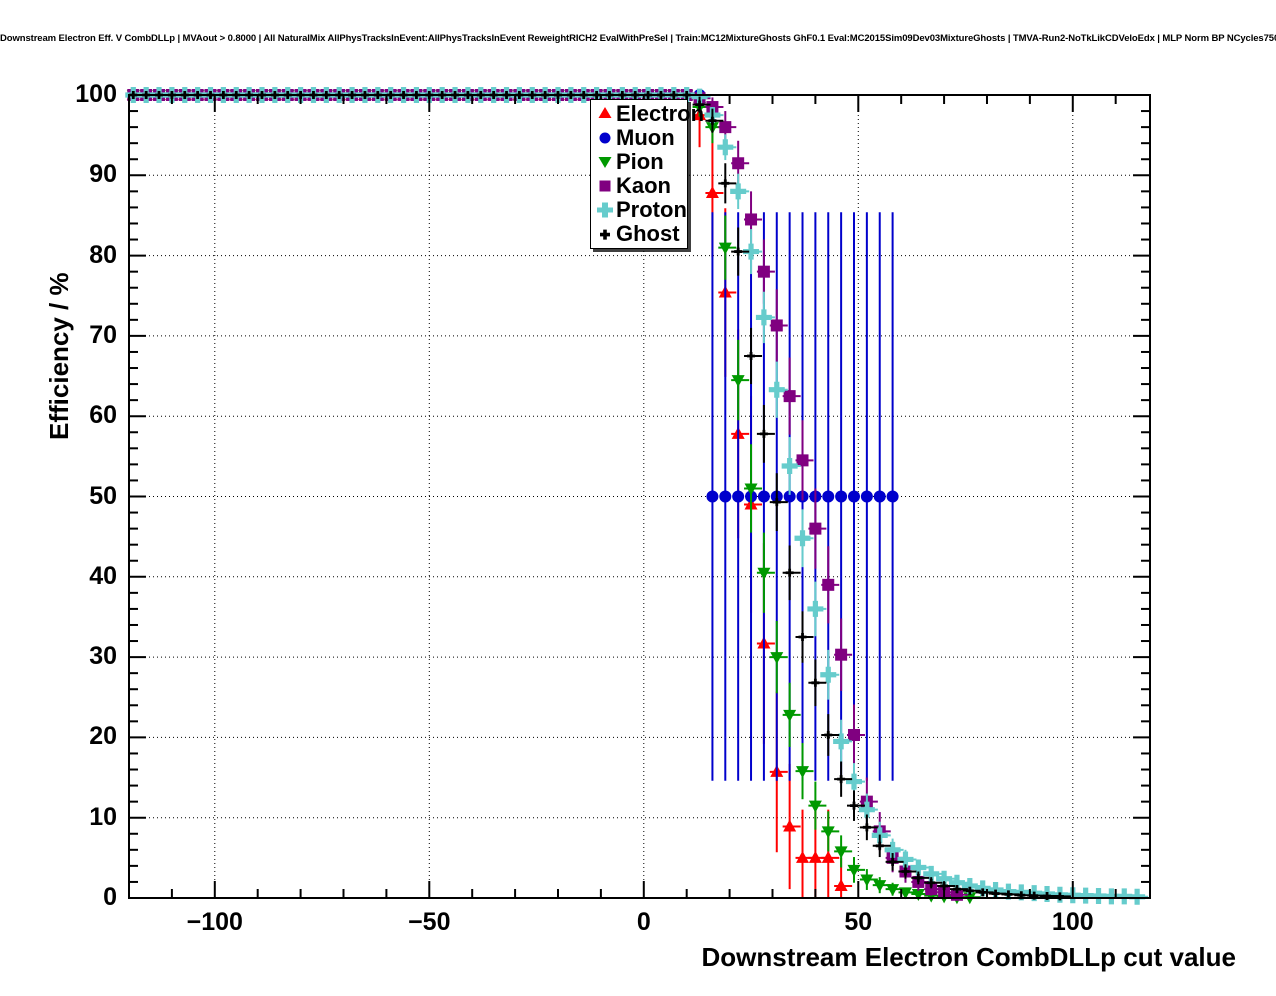 Image resolution: width=1276 pixels, height=996 pixels. Describe the element at coordinates (96, 94) in the screenshot. I see `y-tick-label: 100` at that location.